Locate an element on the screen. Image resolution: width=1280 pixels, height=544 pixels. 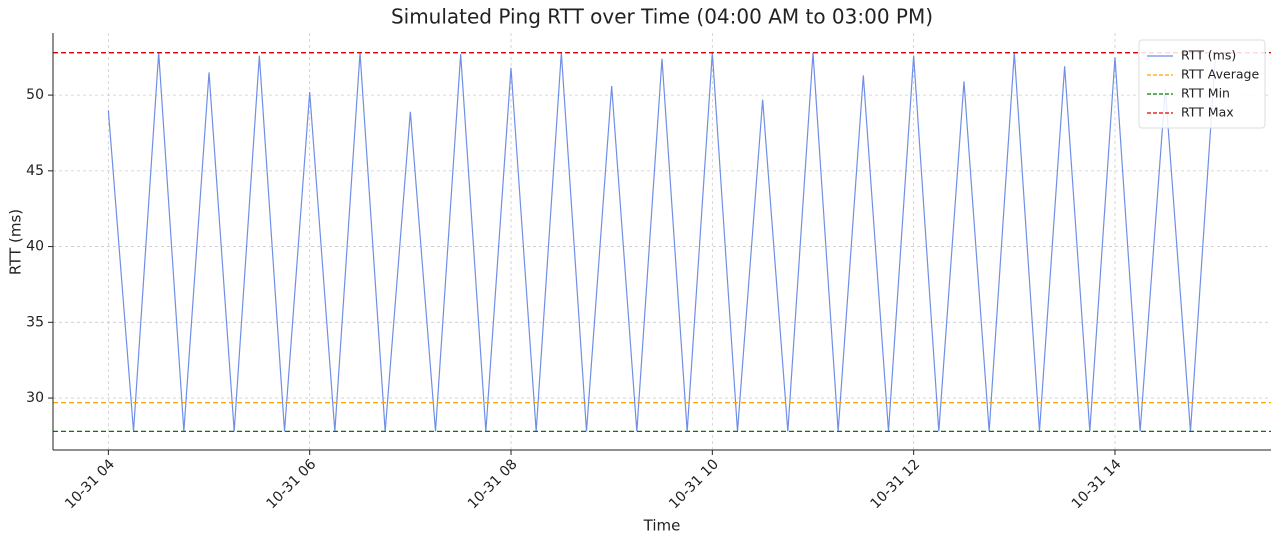
x-axis-label: Time is located at coordinates (662, 526).